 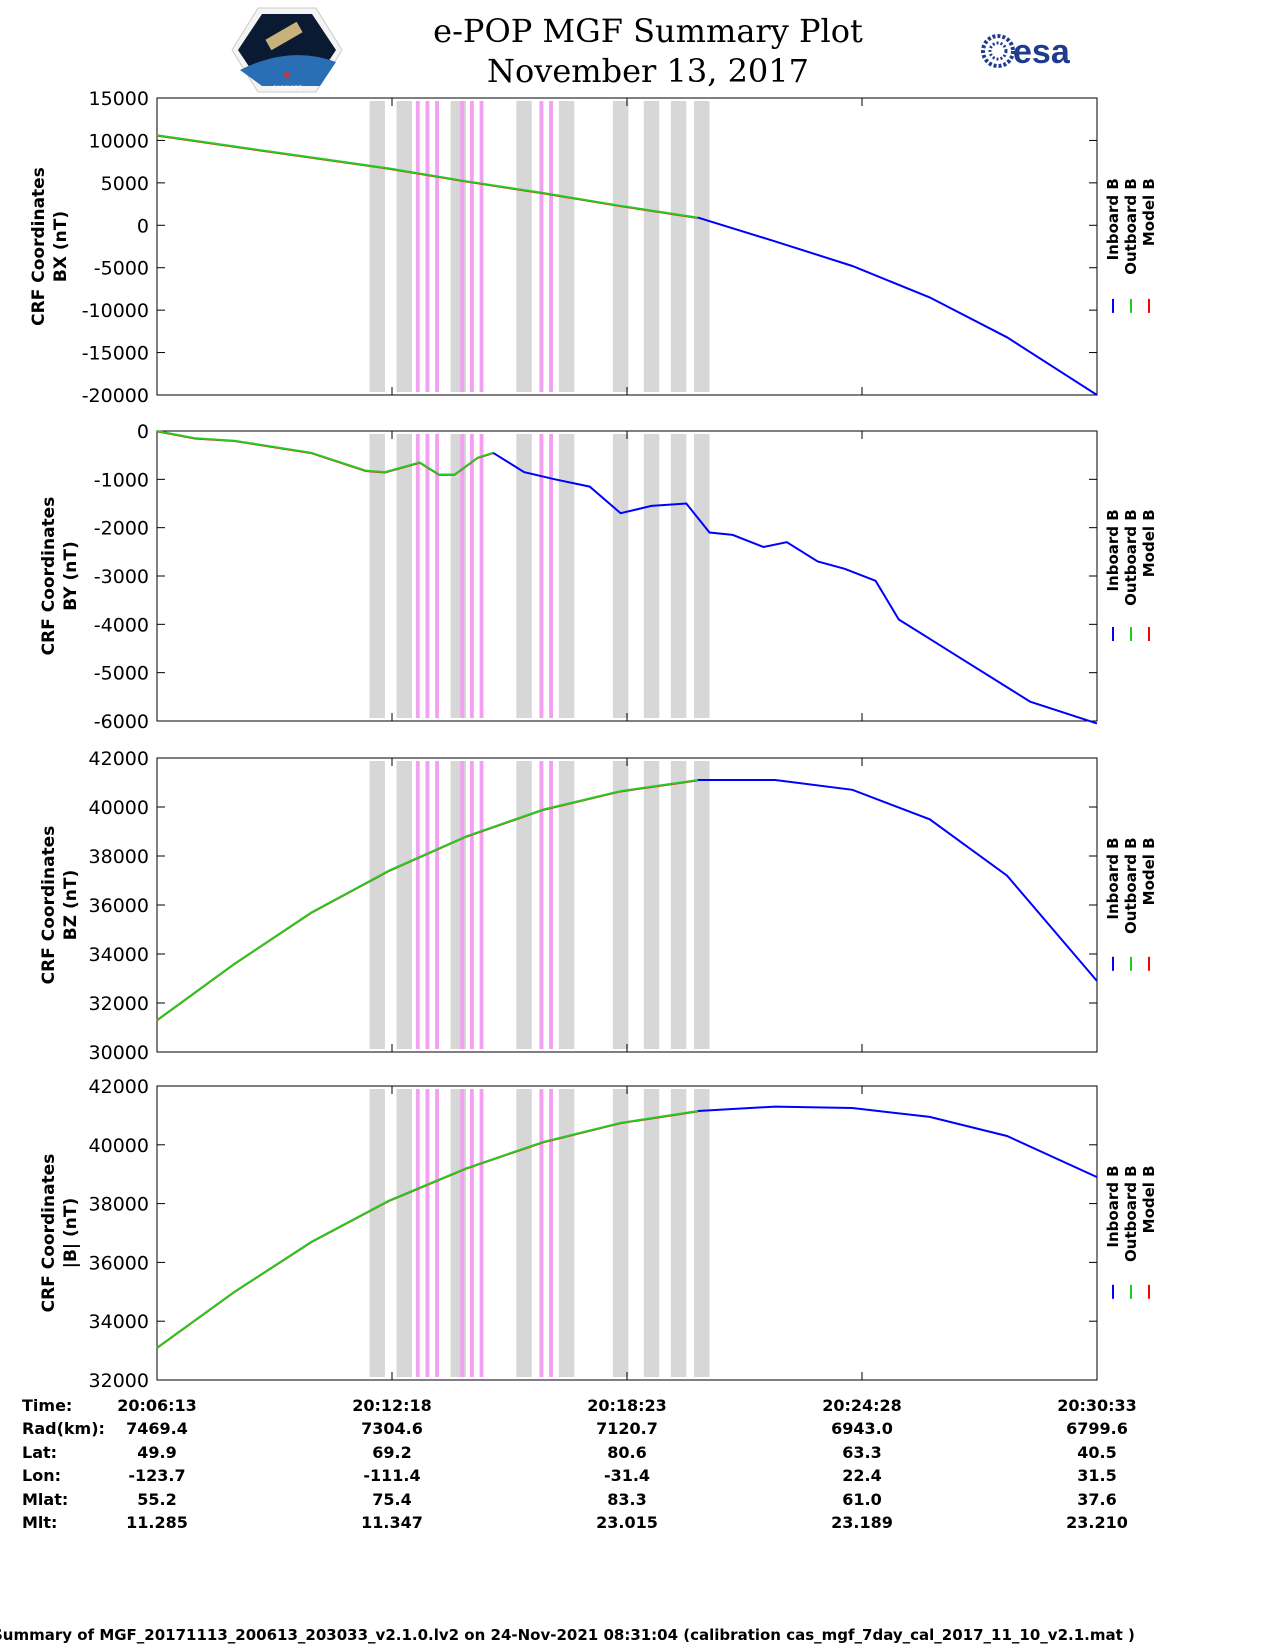 I want to click on plot-title: e-POP MGF Summary Plot, so click(x=648, y=31).